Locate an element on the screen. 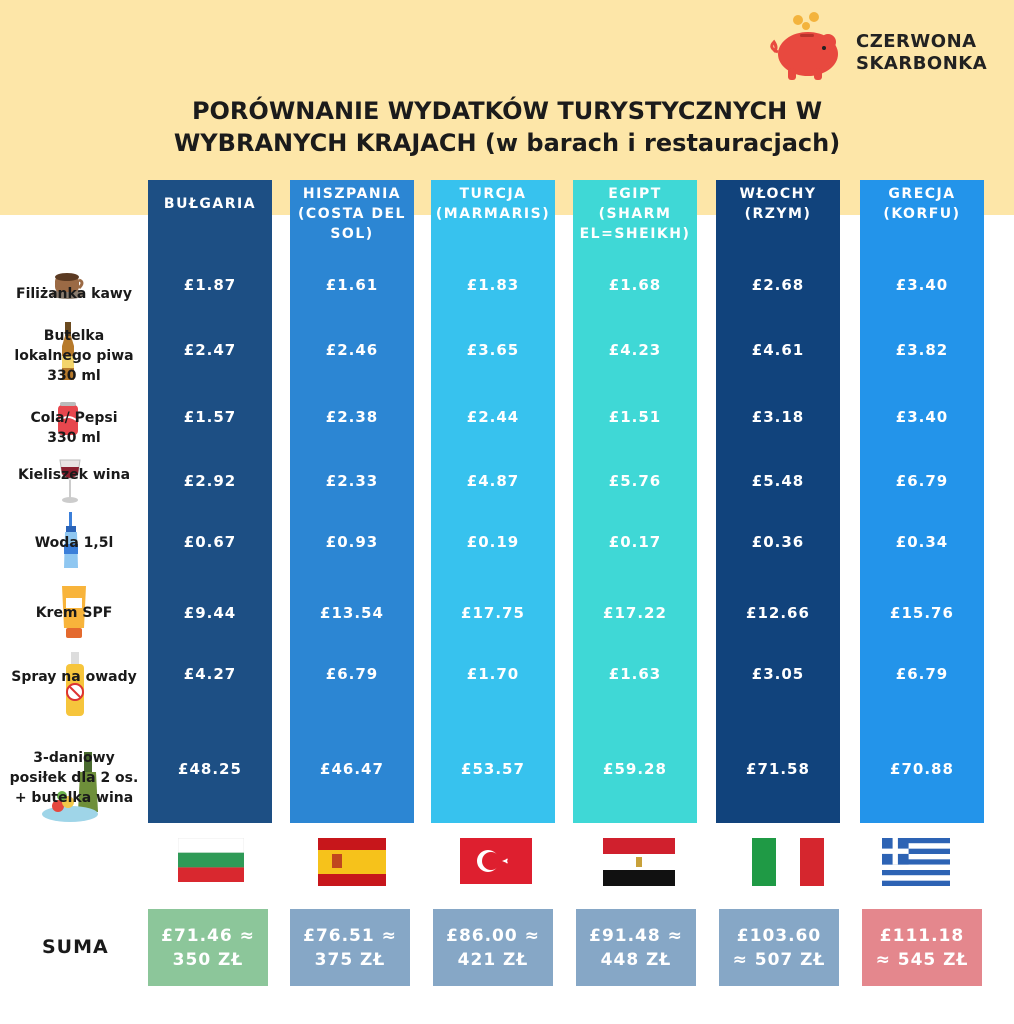 The height and width of the screenshot is (1024, 1014). price-cell: £1.57 is located at coordinates (210, 417).